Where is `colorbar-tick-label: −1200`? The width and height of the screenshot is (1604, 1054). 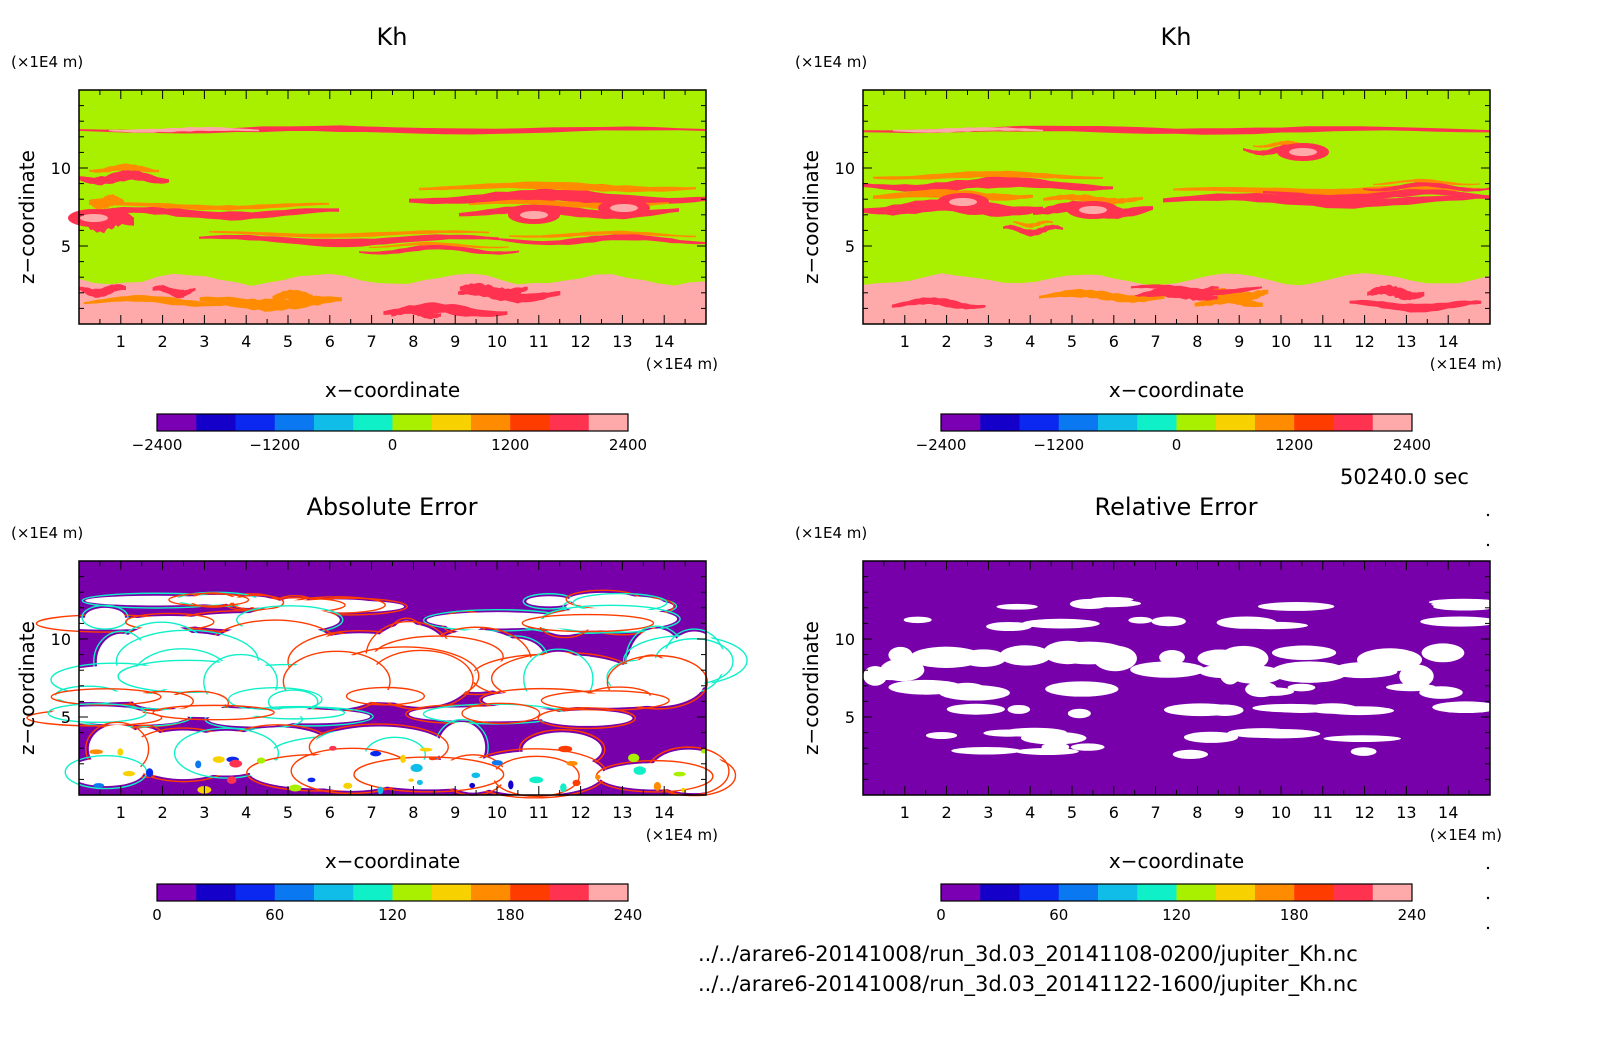
colorbar-tick-label: −1200 is located at coordinates (274, 445).